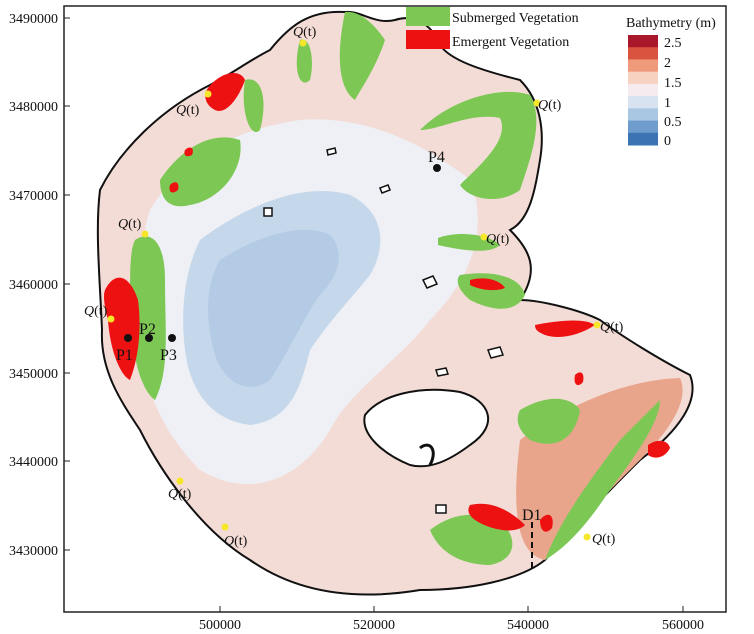 This screenshot has width=754, height=634. What do you see at coordinates (673, 83) in the screenshot?
I see `colorbar-tick: 1.5` at bounding box center [673, 83].